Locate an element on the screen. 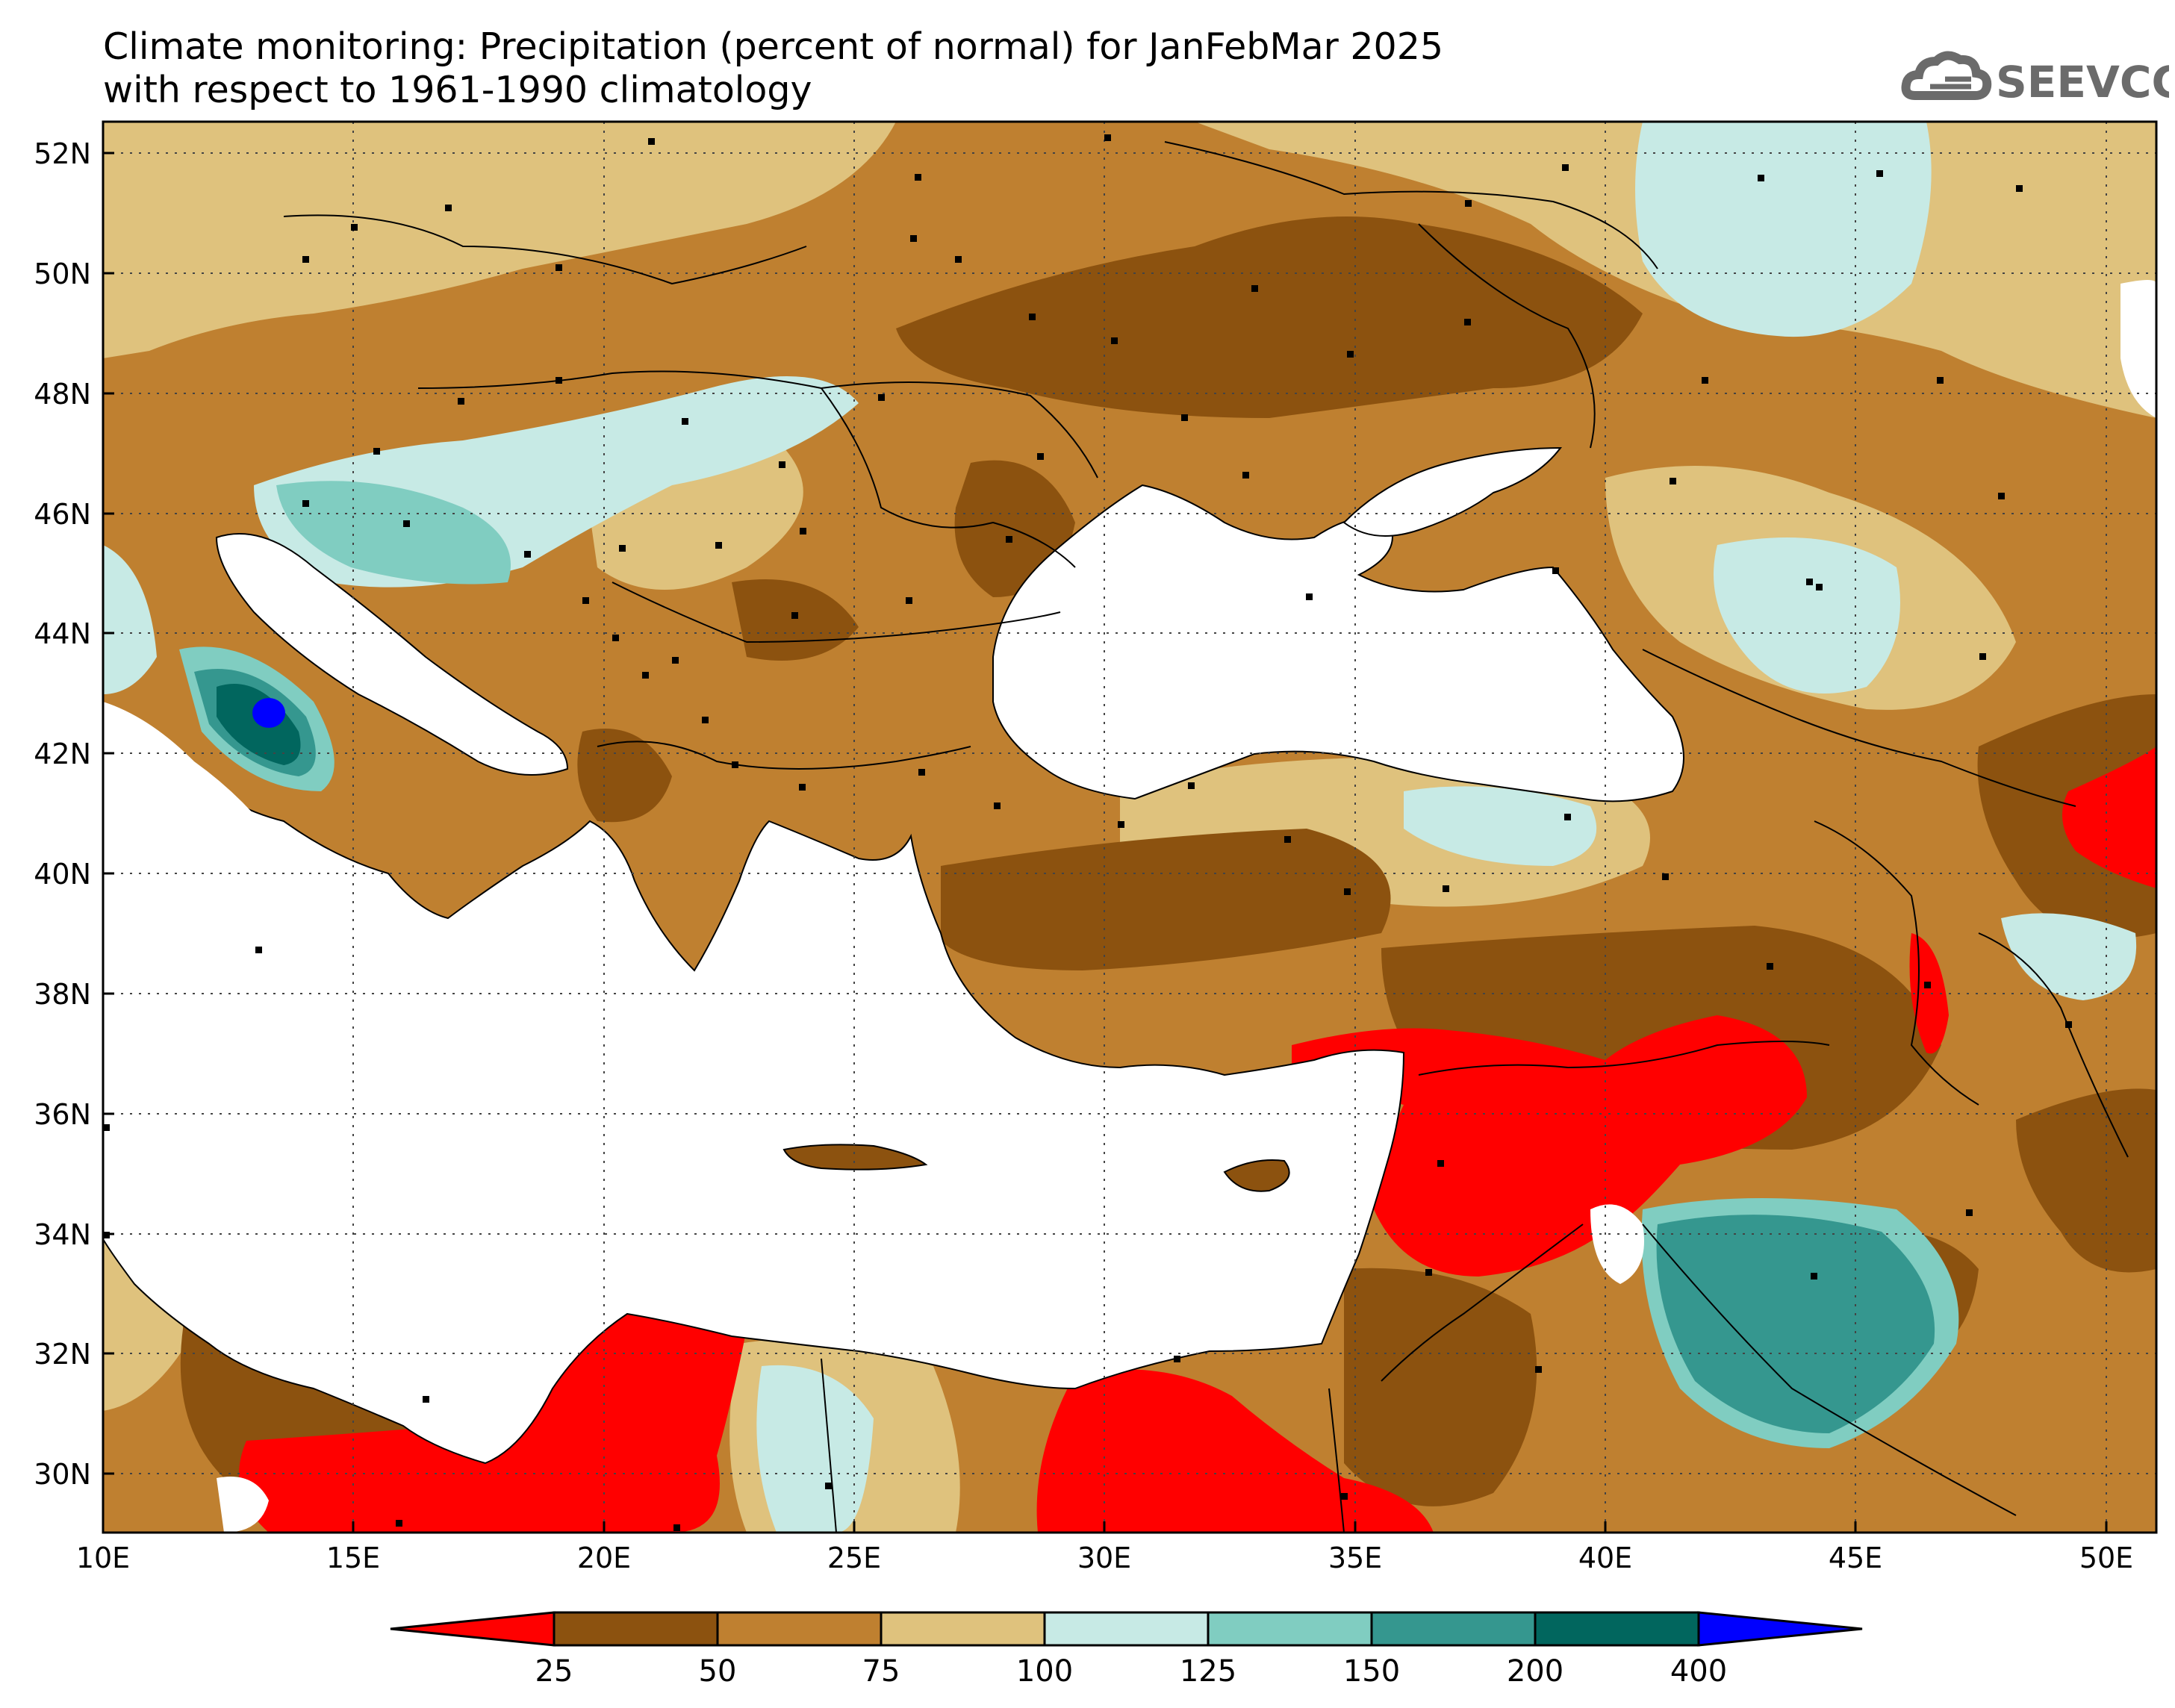  colorbar-label: 125 is located at coordinates (1208, 1671).